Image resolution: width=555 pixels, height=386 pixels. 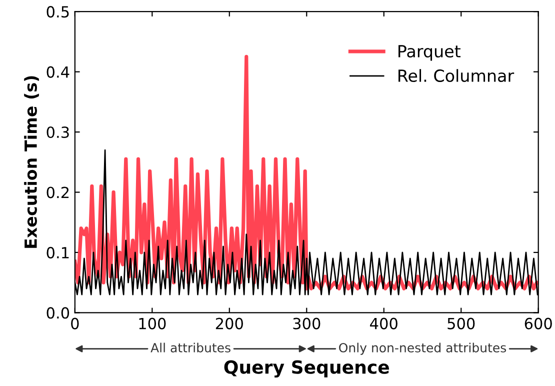 What do you see at coordinates (229, 324) in the screenshot?
I see `x-tick-label: 200` at bounding box center [229, 324].